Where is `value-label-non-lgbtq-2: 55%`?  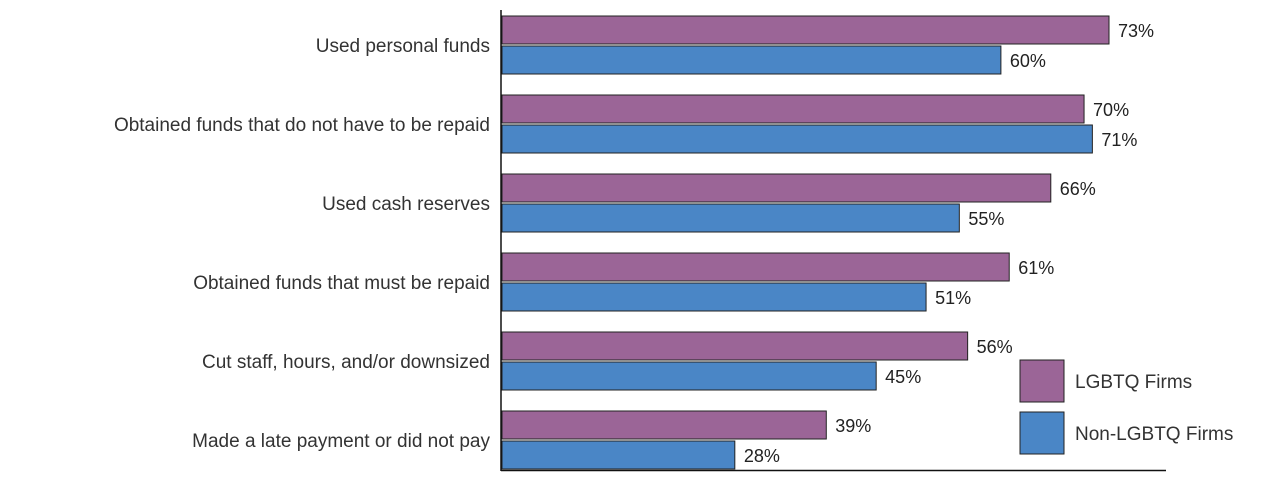
value-label-non-lgbtq-2: 55% is located at coordinates (986, 219).